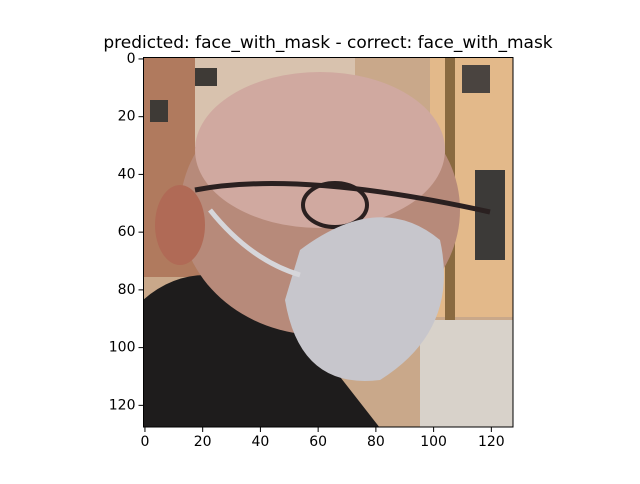 This screenshot has height=484, width=640. I want to click on y-tick-label: 20, so click(127, 117).